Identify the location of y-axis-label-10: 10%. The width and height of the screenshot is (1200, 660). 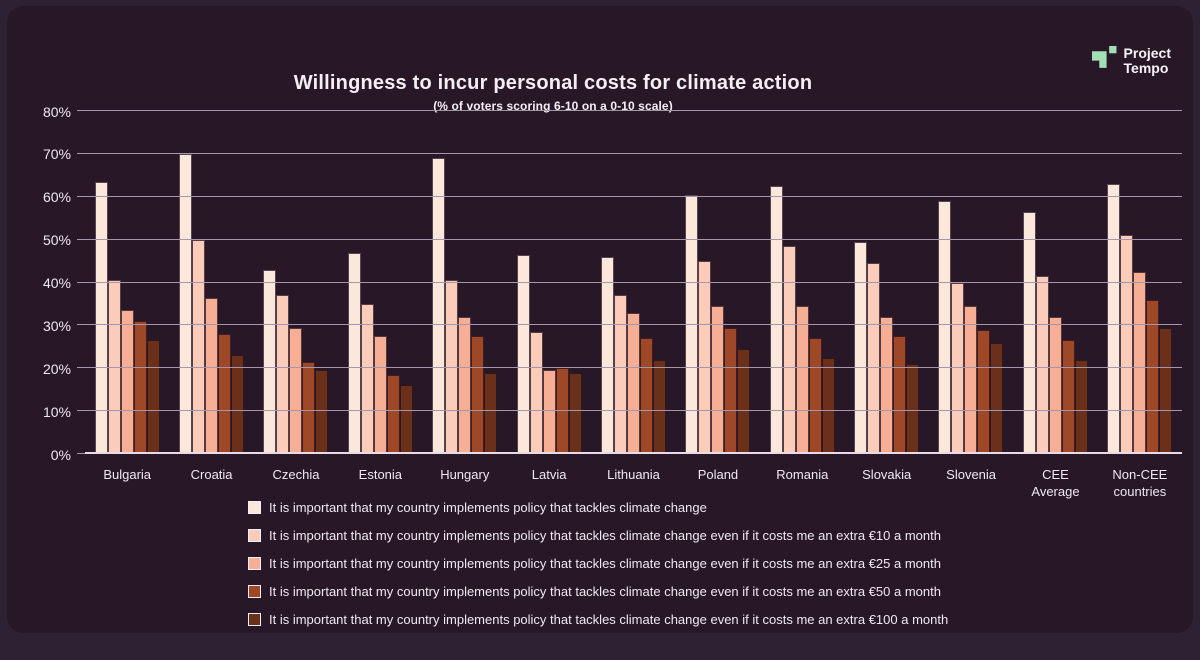
(56, 411).